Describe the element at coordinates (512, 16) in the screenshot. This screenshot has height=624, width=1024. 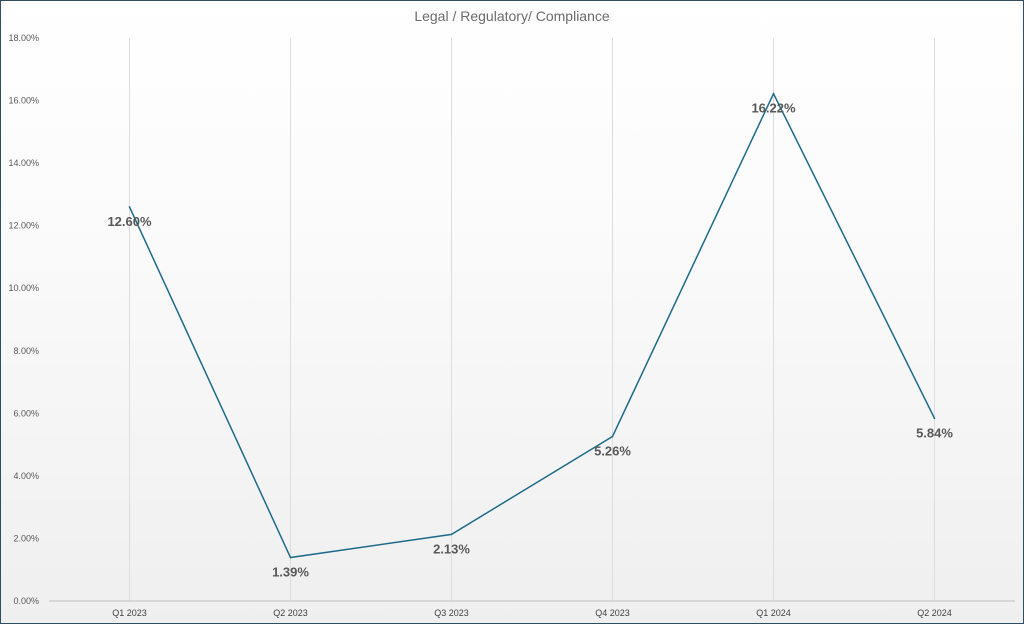
I see `chart-title: Legal / Regulatory/ Compliance` at that location.